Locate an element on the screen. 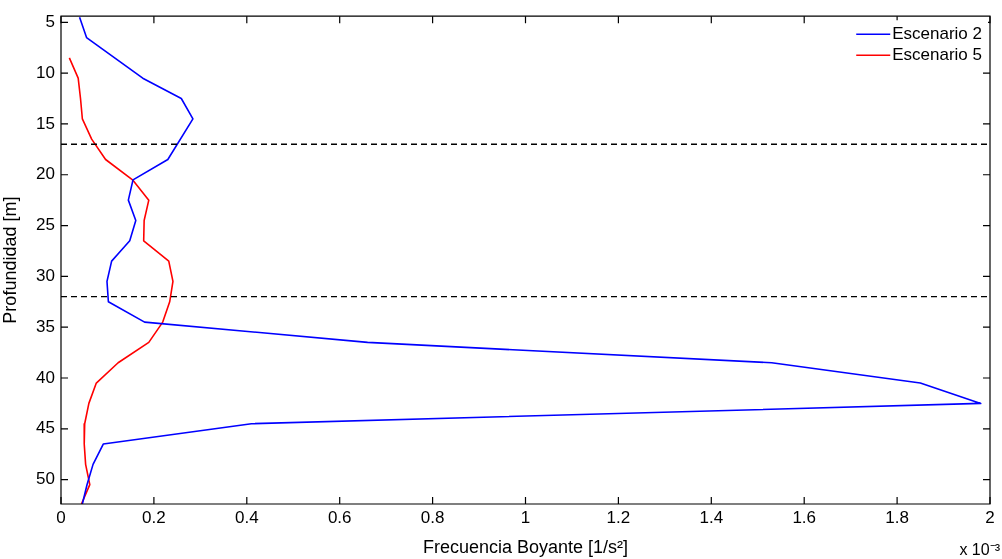 This screenshot has width=1002, height=559. legend-label: Escenario 5 is located at coordinates (937, 54).